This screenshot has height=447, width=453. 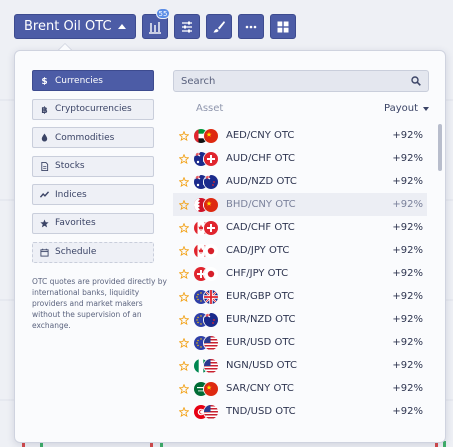 I want to click on category-schedule: Schedule, so click(x=93, y=252).